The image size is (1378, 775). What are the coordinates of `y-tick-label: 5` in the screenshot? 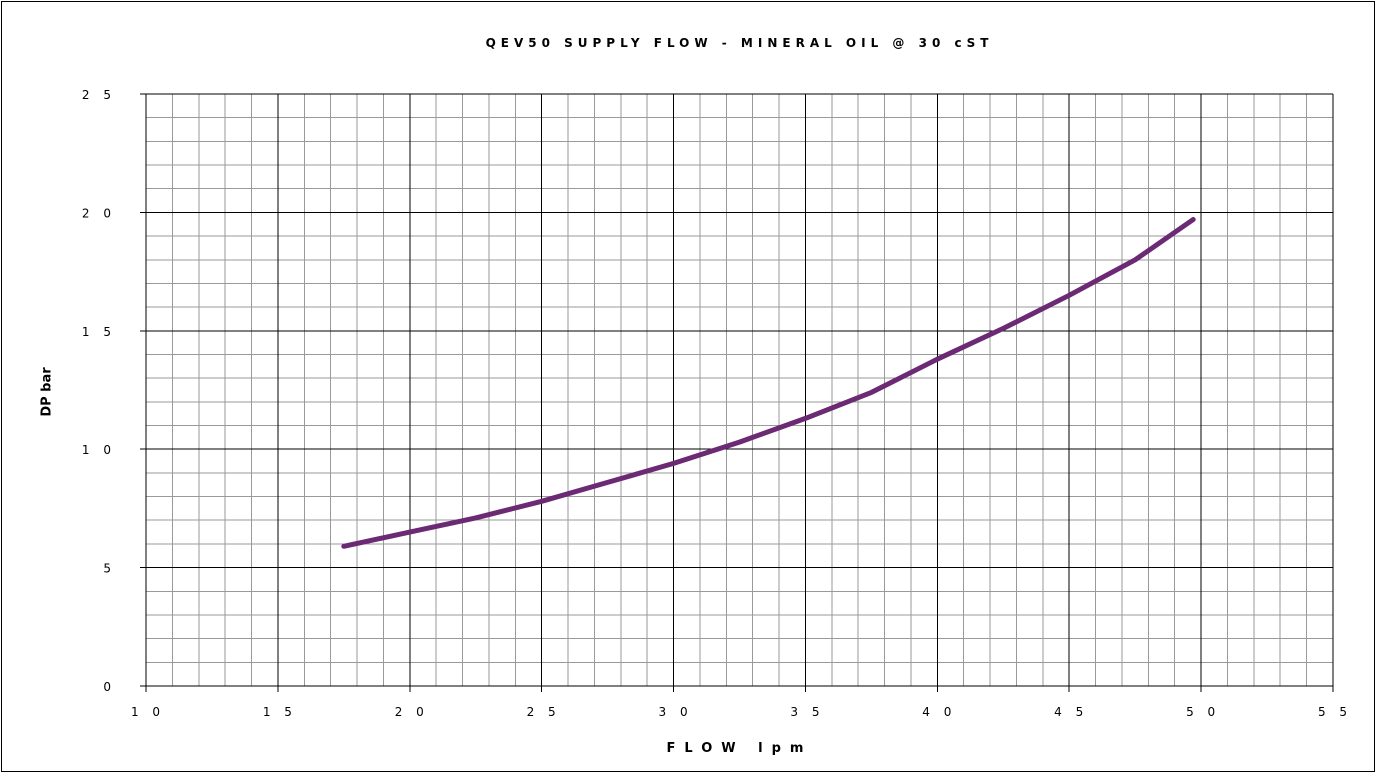 It's located at (109, 569).